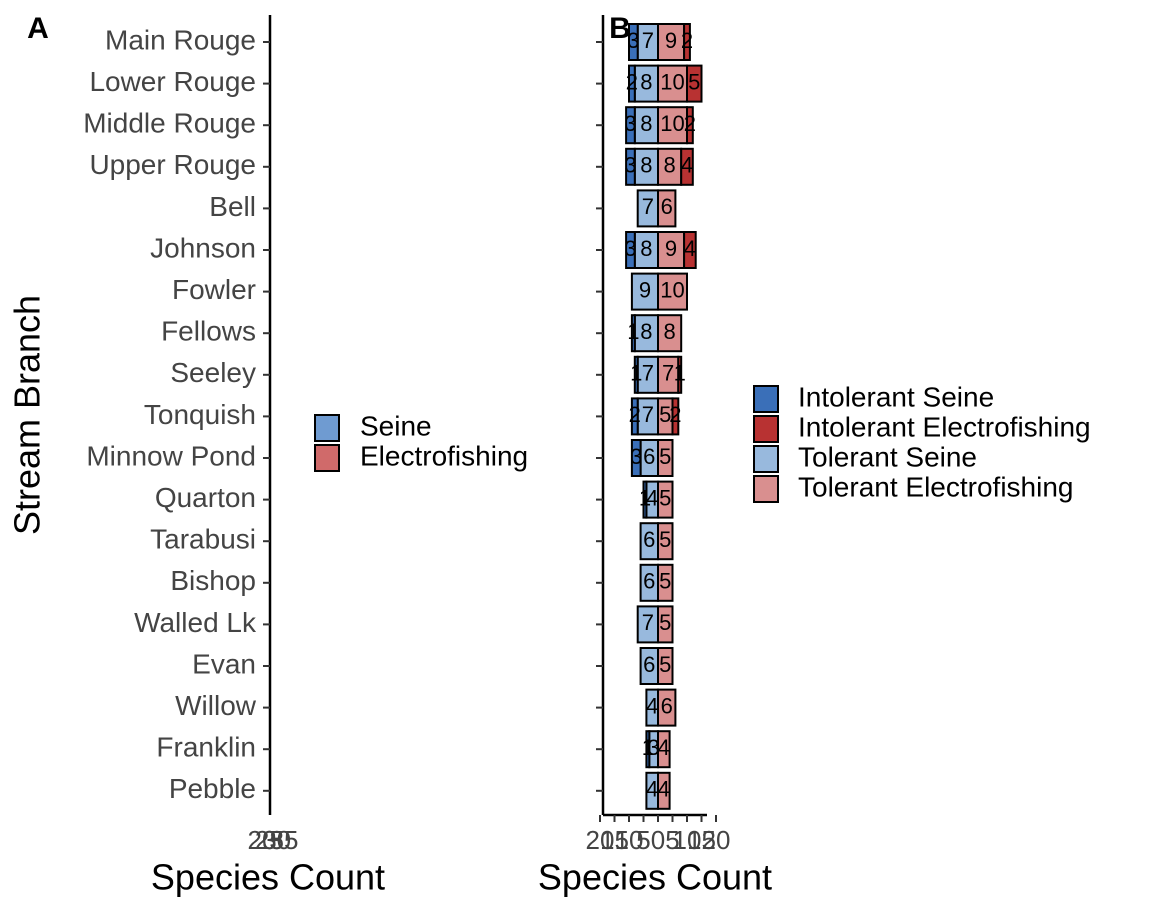 This screenshot has width=1162, height=916. I want to click on y-tick-label: Seeley, so click(213, 372).